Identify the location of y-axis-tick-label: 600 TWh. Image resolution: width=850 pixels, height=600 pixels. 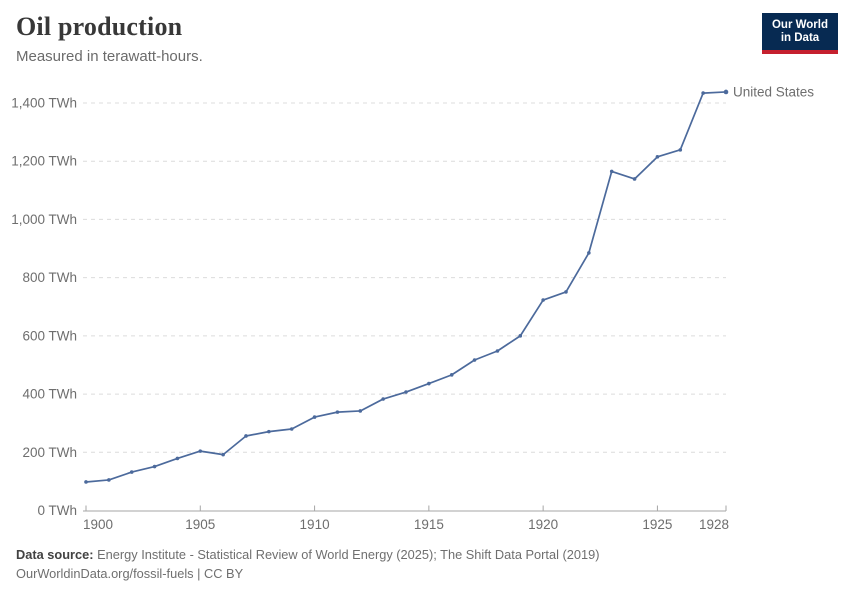
(49, 335).